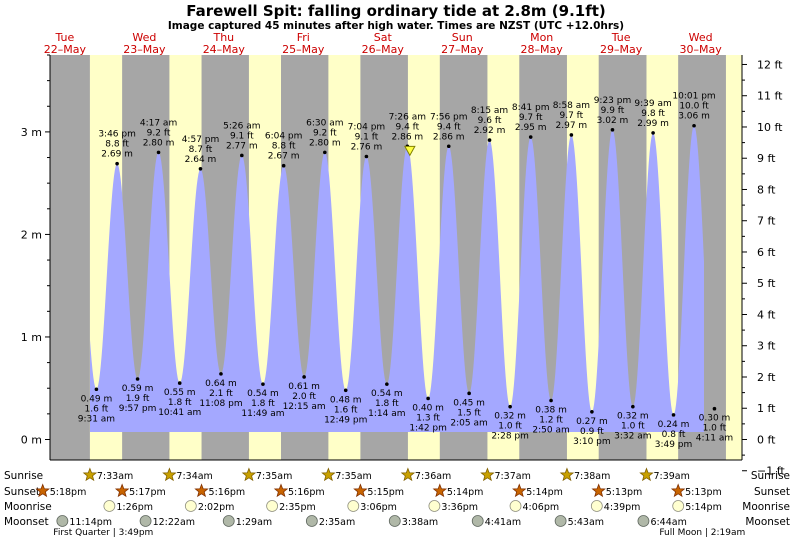  Describe the element at coordinates (284, 137) in the screenshot. I see `high-tide-time: 6:04 pm` at that location.